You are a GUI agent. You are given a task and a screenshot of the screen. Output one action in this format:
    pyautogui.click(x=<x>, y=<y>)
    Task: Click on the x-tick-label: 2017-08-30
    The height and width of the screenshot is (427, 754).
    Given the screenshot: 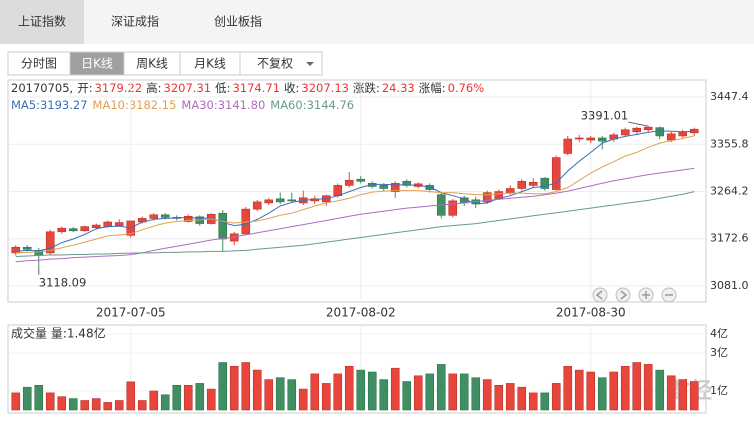 What is the action you would take?
    pyautogui.click(x=591, y=313)
    